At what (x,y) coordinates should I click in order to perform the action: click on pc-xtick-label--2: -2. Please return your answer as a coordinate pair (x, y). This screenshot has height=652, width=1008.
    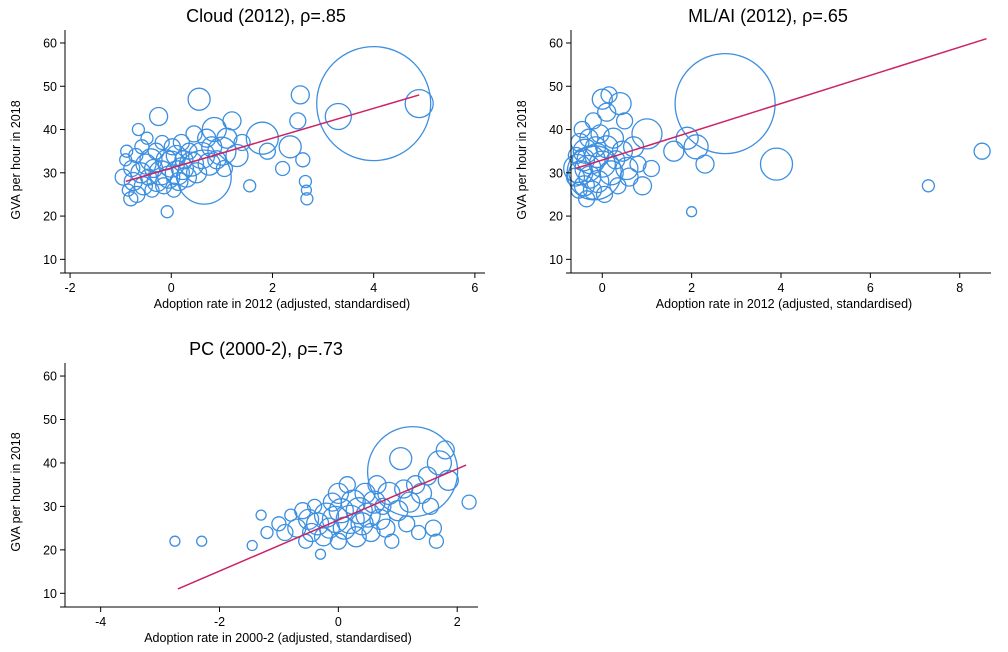
    Looking at the image, I should click on (219, 622).